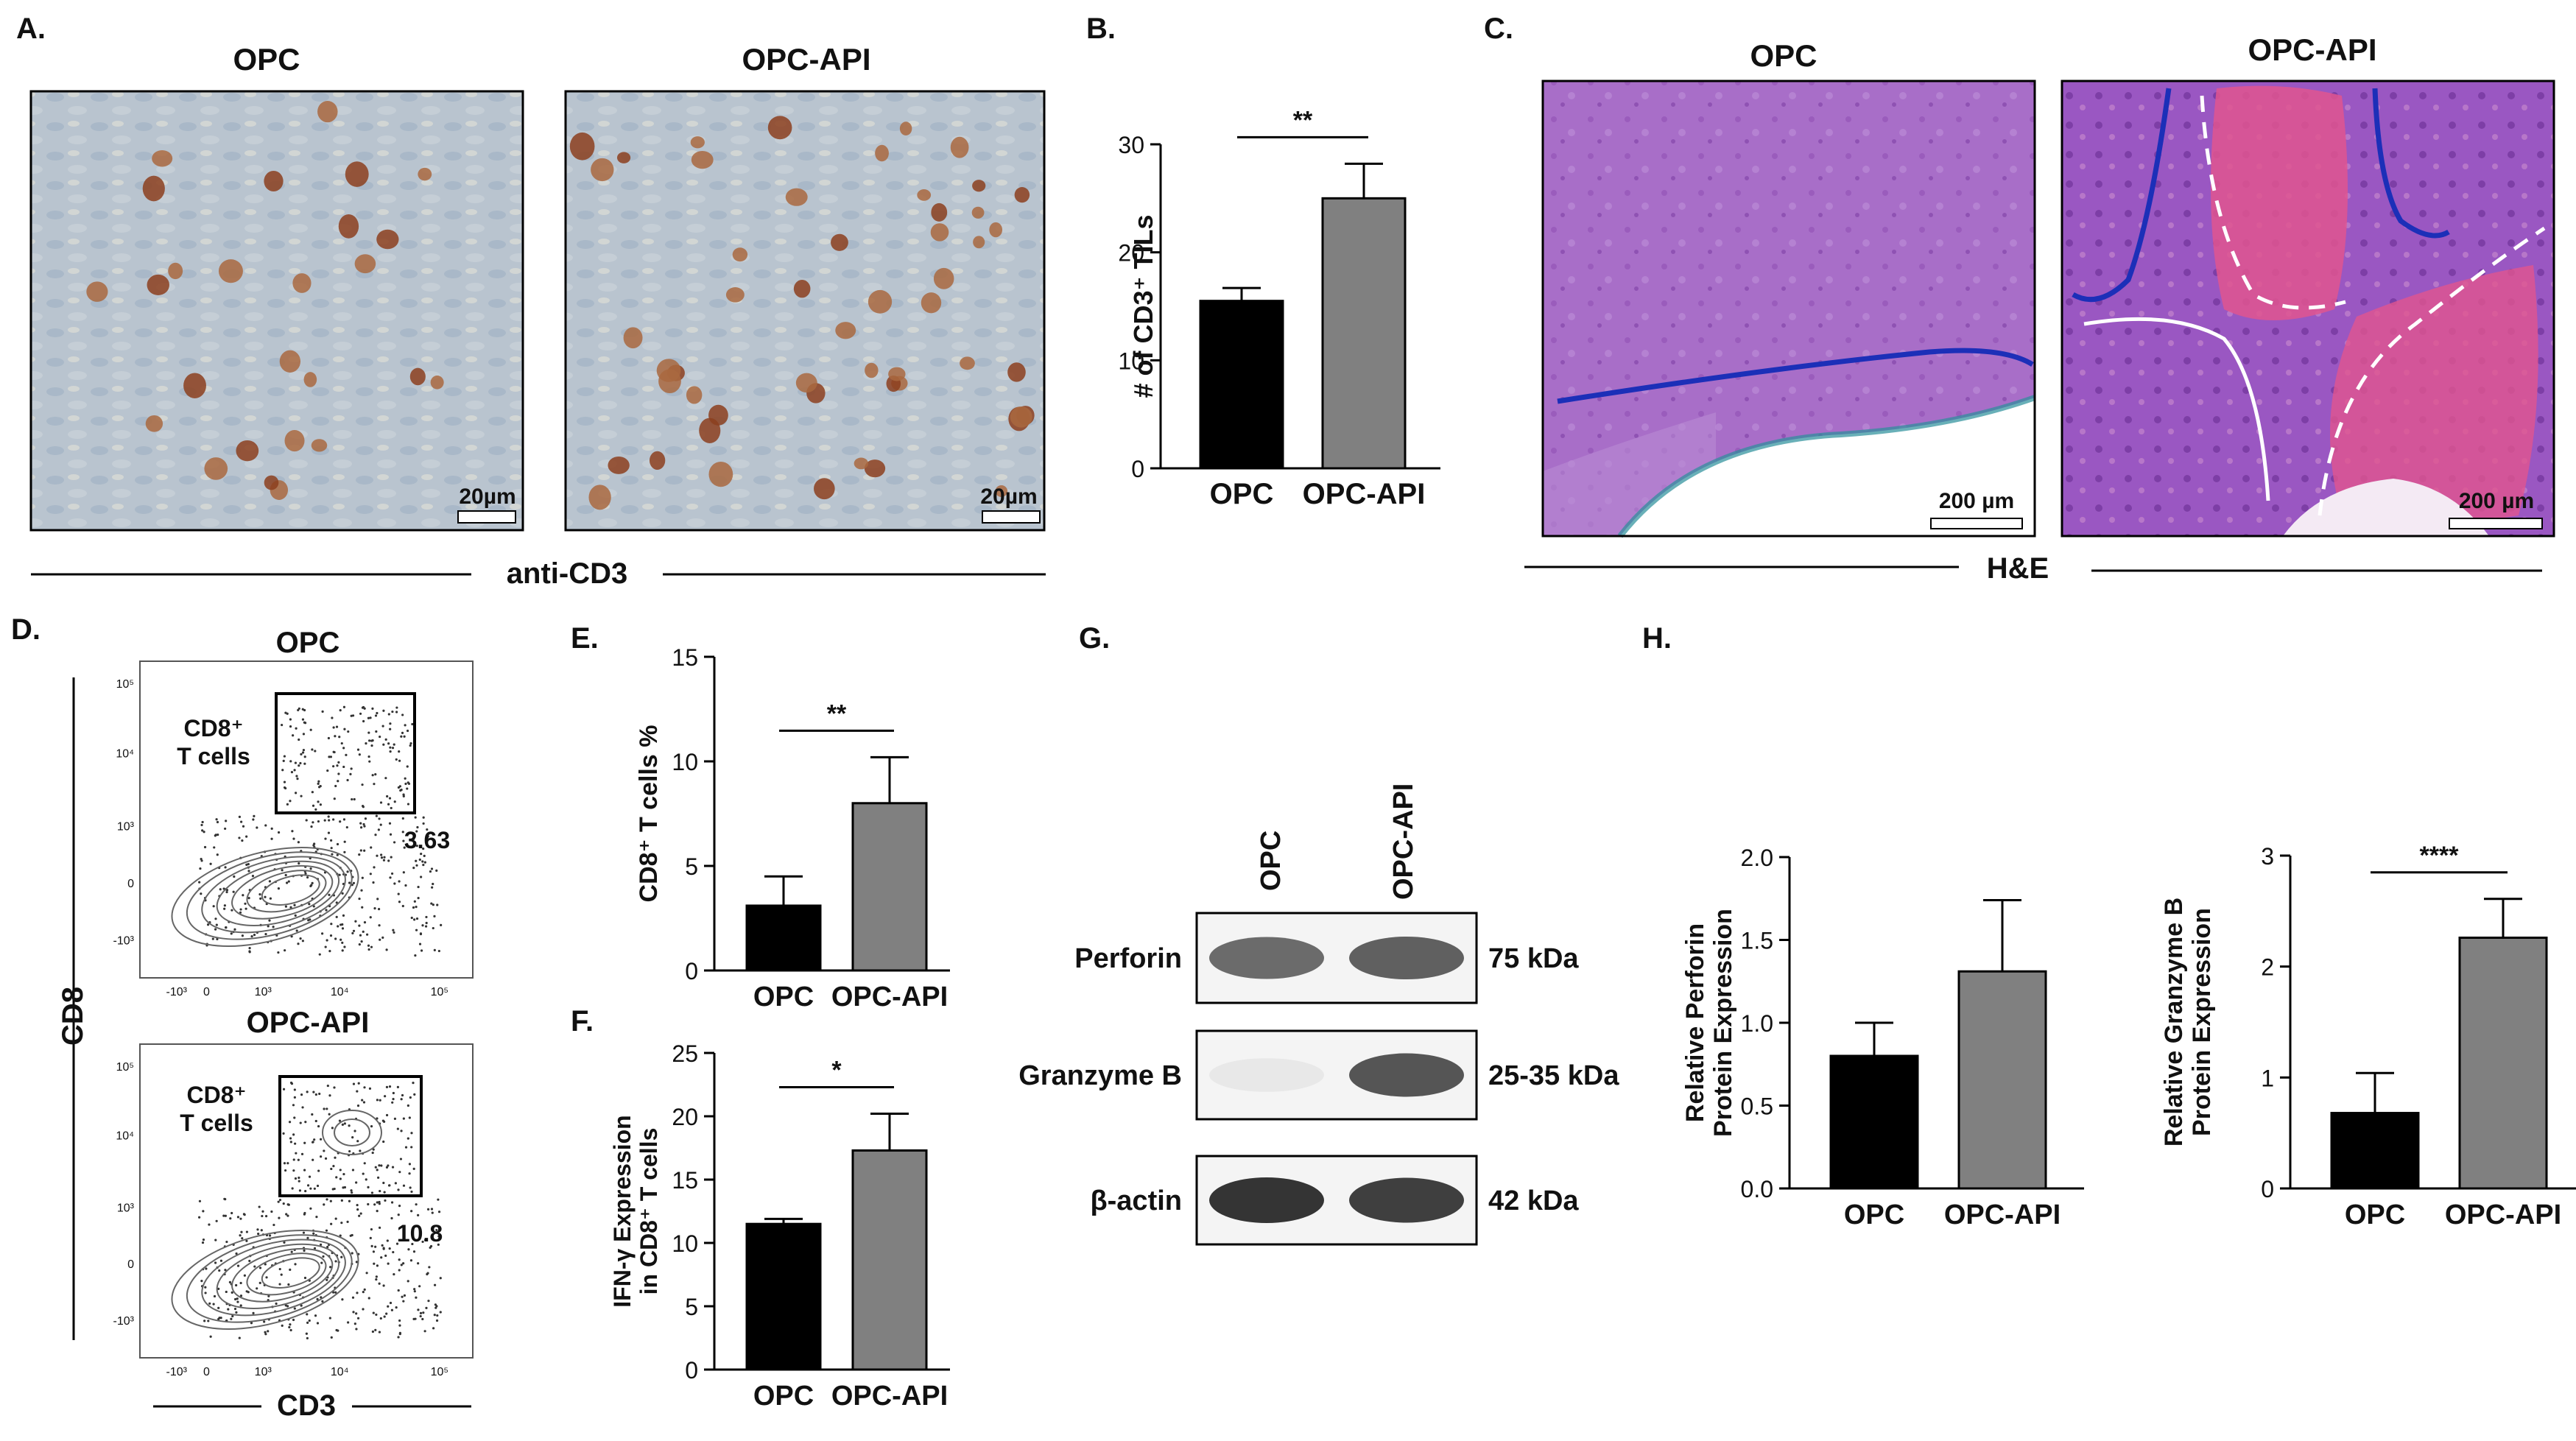  I want to click on significance-marker: **, so click(1303, 120).